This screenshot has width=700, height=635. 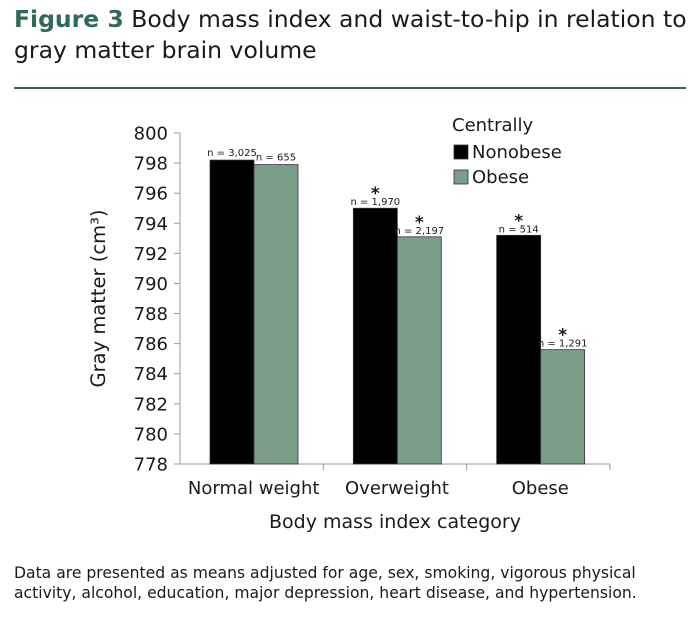 I want to click on y-tick-label: 780, so click(x=151, y=434).